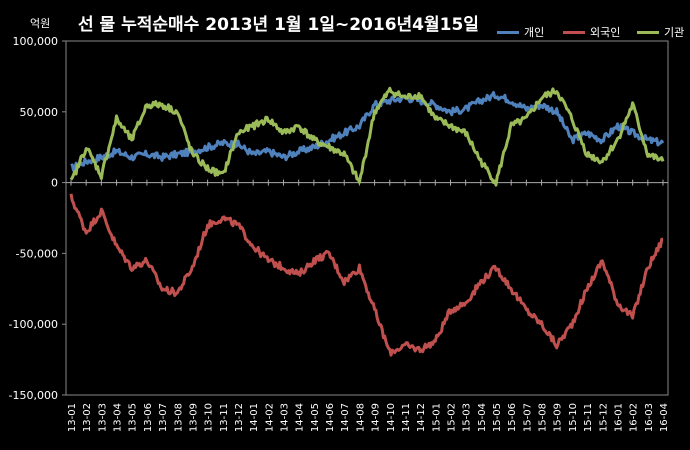  I want to click on x-tick-label: 16-04, so click(664, 417).